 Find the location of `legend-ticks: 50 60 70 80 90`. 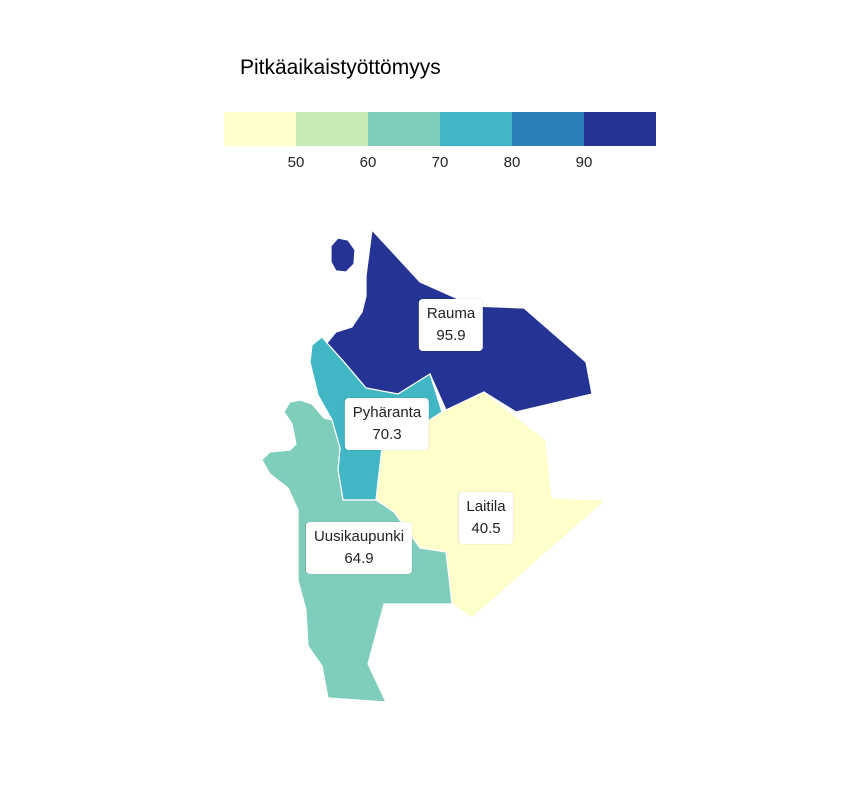

legend-ticks: 50 60 70 80 90 is located at coordinates (440, 164).